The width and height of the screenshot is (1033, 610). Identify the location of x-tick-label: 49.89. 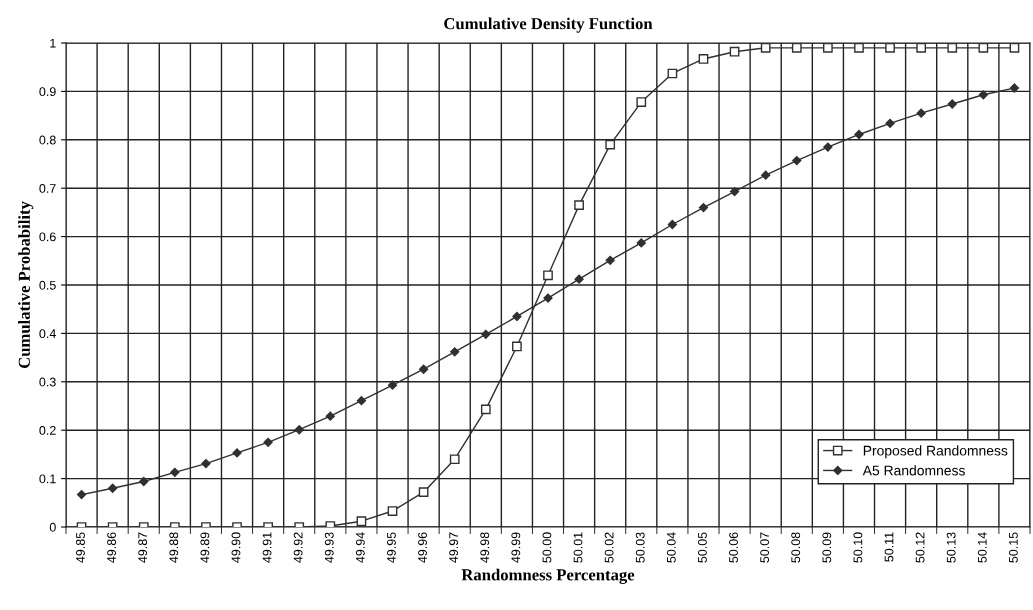
(205, 547).